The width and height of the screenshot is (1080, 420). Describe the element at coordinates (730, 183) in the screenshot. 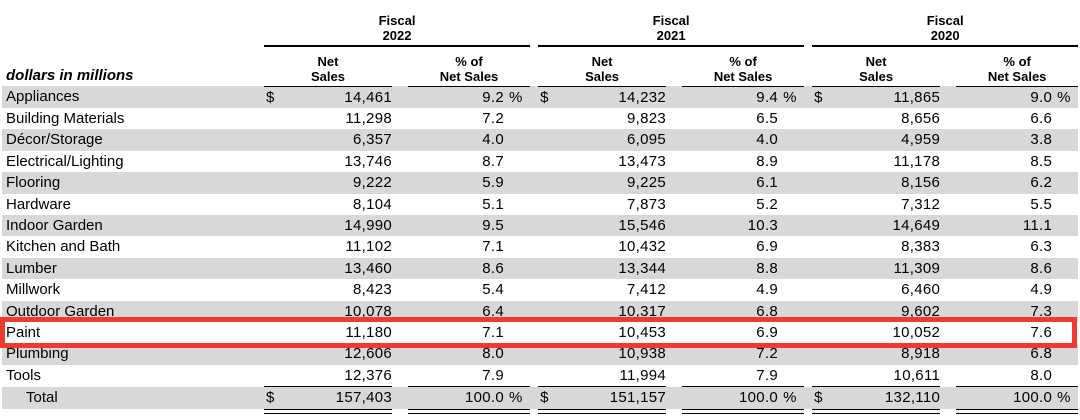

I see `pct-of-net-sales-value: 6.1` at that location.